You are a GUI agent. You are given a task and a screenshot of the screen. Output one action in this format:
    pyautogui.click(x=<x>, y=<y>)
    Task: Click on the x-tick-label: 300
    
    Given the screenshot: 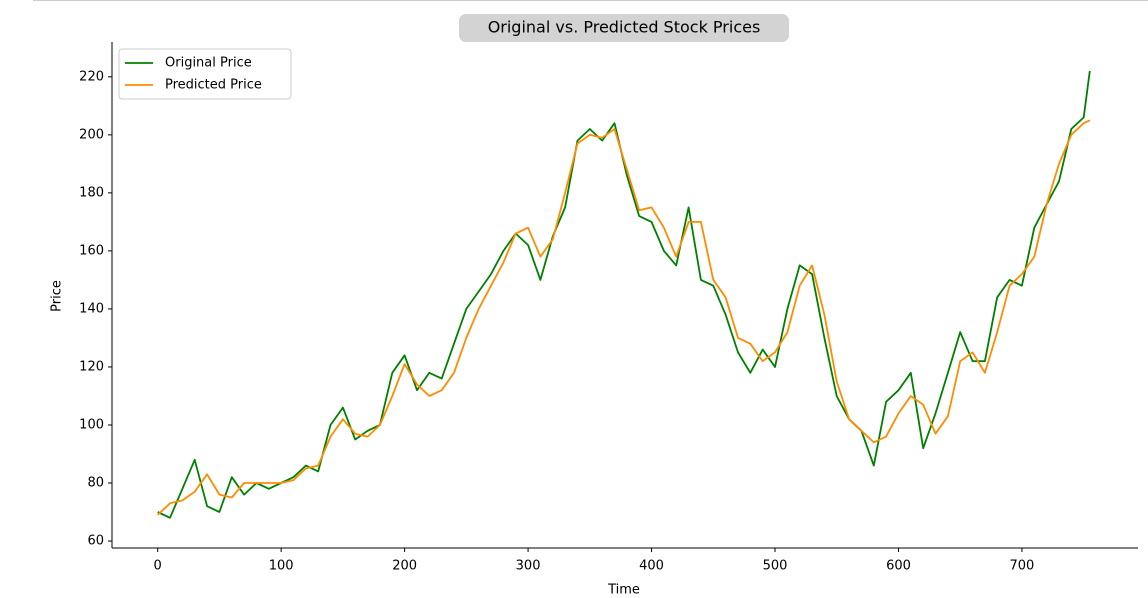 What is the action you would take?
    pyautogui.click(x=528, y=566)
    